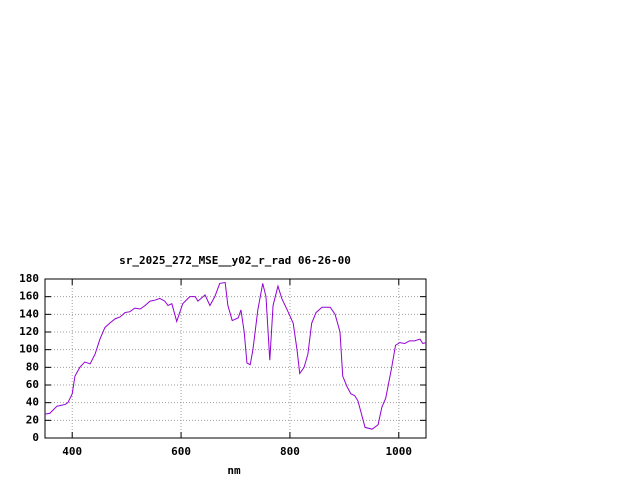 The height and width of the screenshot is (480, 640). I want to click on y-tick-label: 20, so click(32, 419).